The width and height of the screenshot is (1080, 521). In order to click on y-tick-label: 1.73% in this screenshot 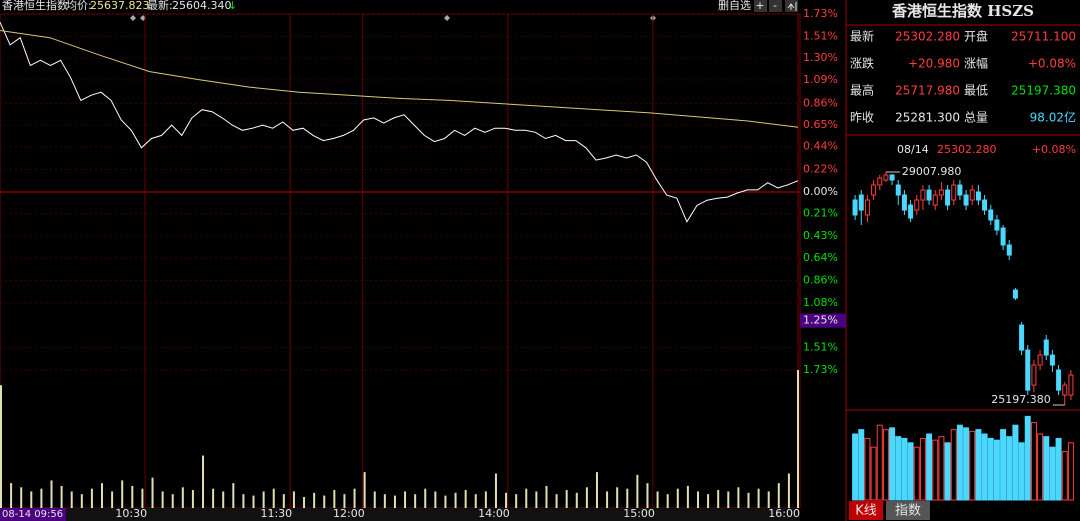, I will do `click(820, 369)`.